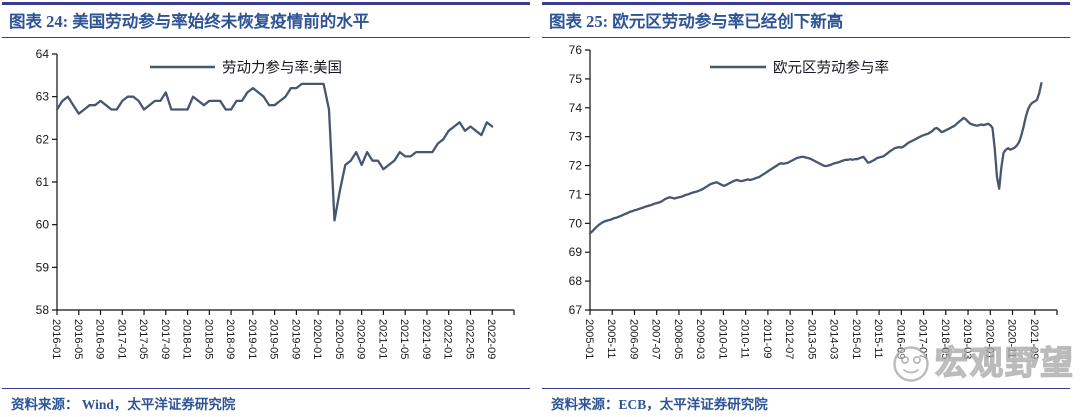 The height and width of the screenshot is (417, 1080). What do you see at coordinates (252, 339) in the screenshot?
I see `x-tick-label: 2019-01` at bounding box center [252, 339].